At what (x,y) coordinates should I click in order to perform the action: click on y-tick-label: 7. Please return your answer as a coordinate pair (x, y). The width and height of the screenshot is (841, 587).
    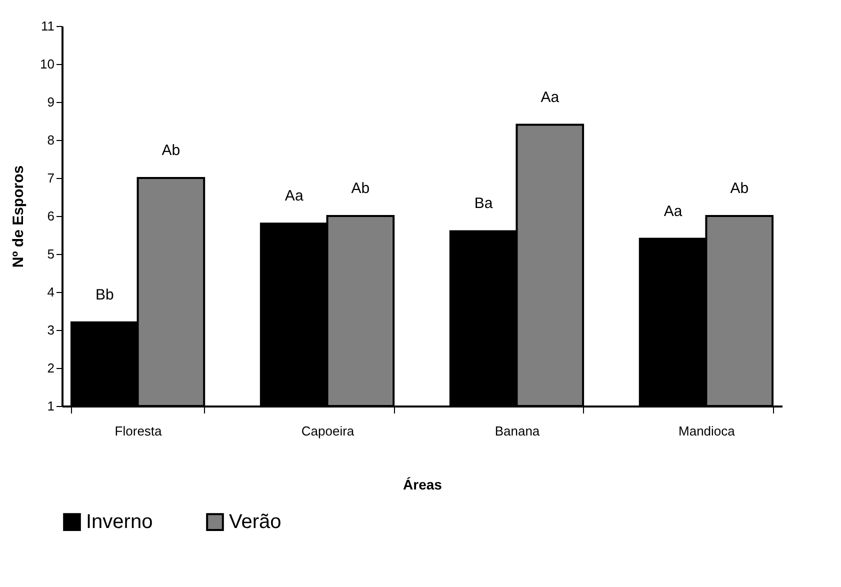
    Looking at the image, I should click on (50, 178).